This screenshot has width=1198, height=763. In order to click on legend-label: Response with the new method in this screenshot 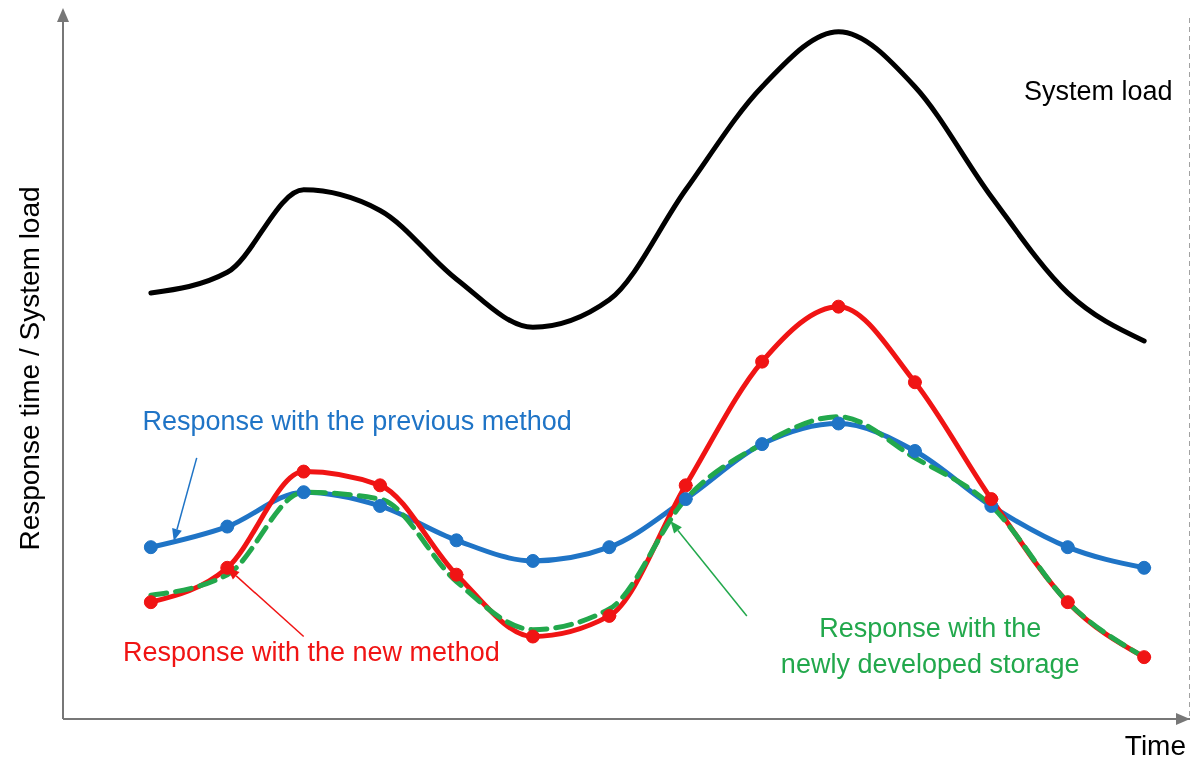, I will do `click(311, 651)`.